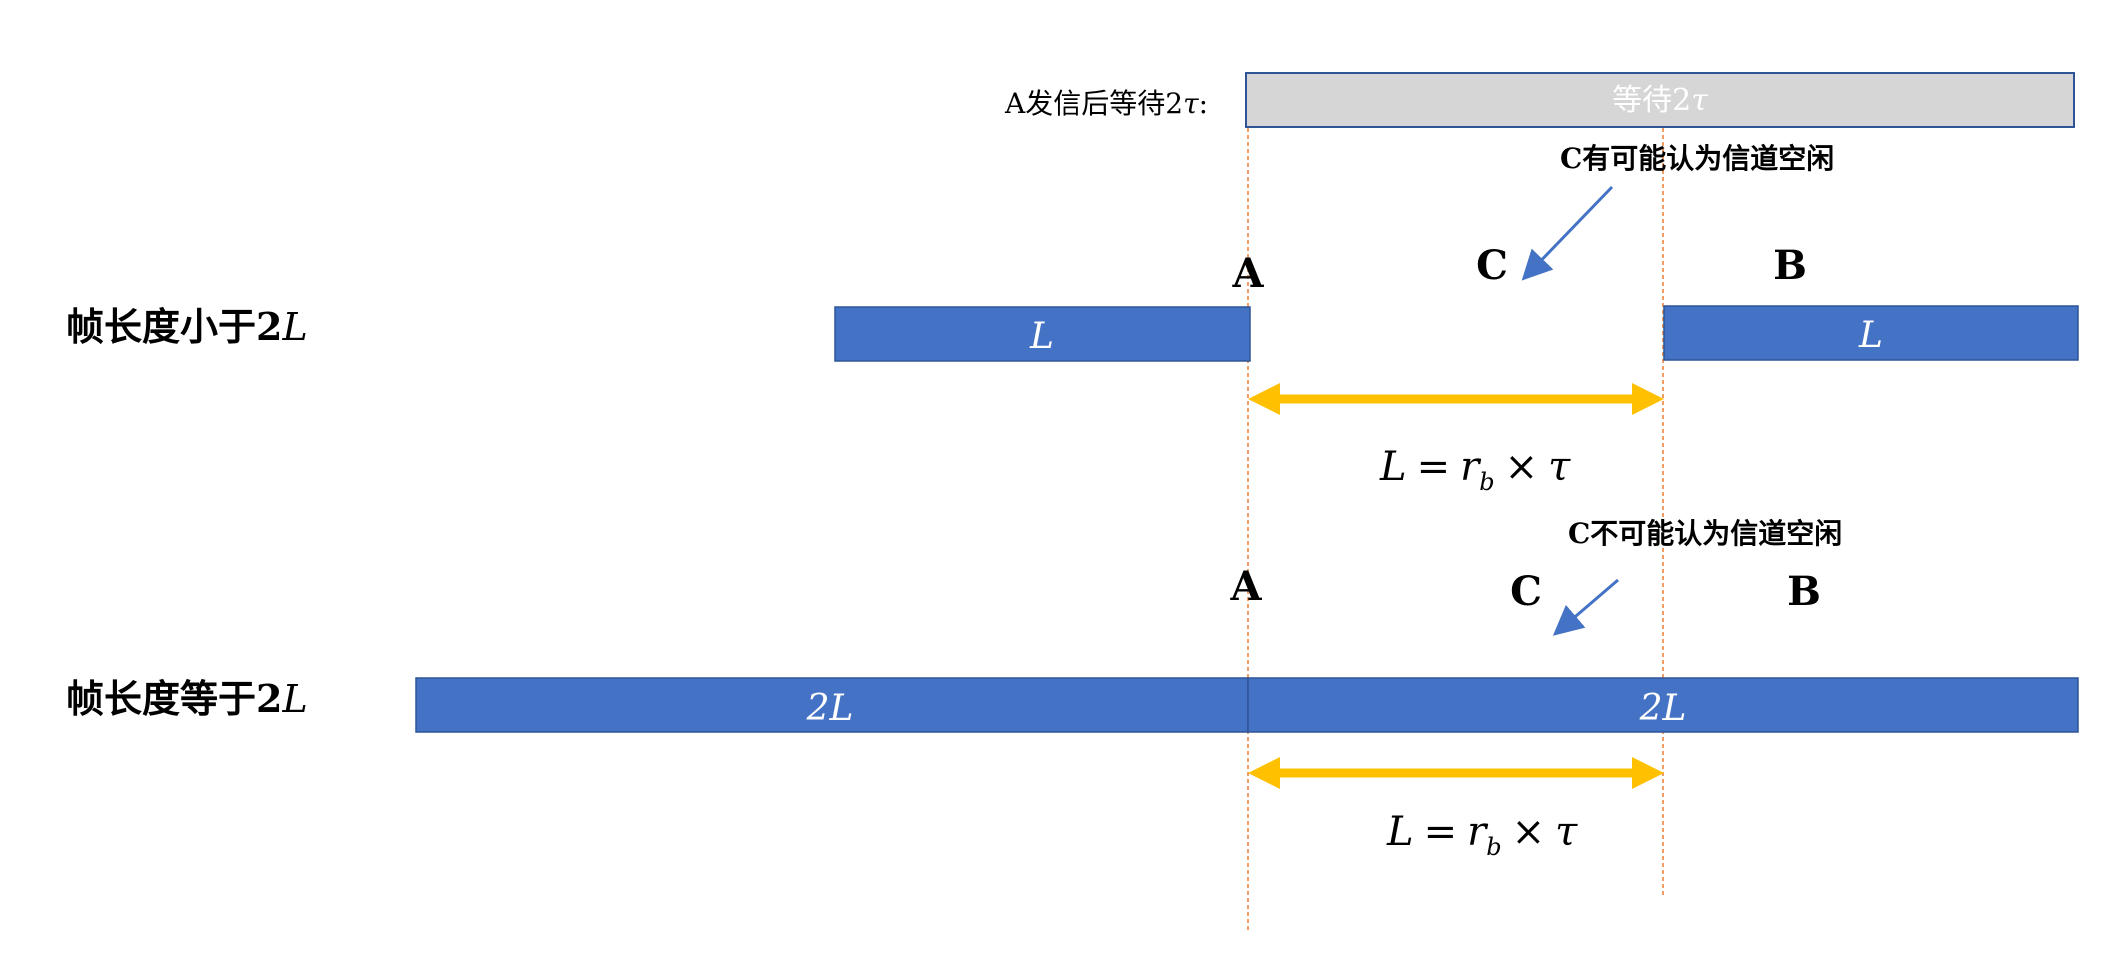 The height and width of the screenshot is (958, 2113). I want to click on top-station-a: A, so click(1247, 273).